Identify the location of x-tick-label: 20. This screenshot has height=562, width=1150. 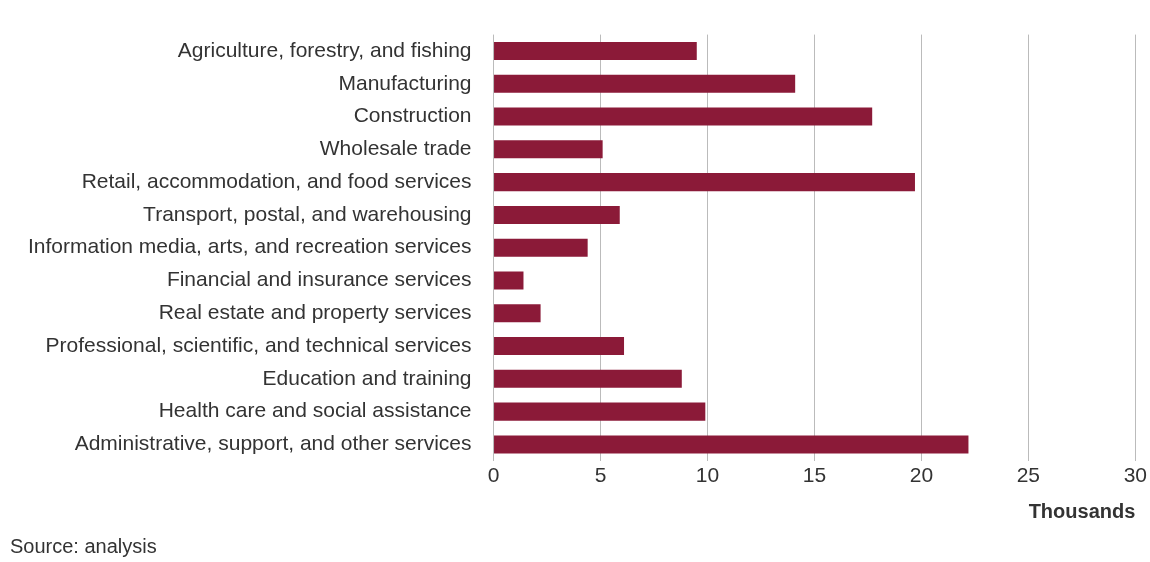
(921, 475).